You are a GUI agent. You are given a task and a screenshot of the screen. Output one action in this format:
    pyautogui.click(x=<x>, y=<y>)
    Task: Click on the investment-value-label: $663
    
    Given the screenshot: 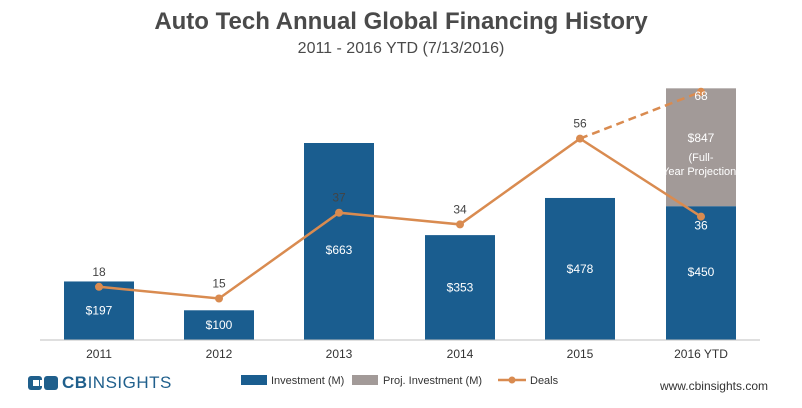 What is the action you would take?
    pyautogui.click(x=339, y=250)
    